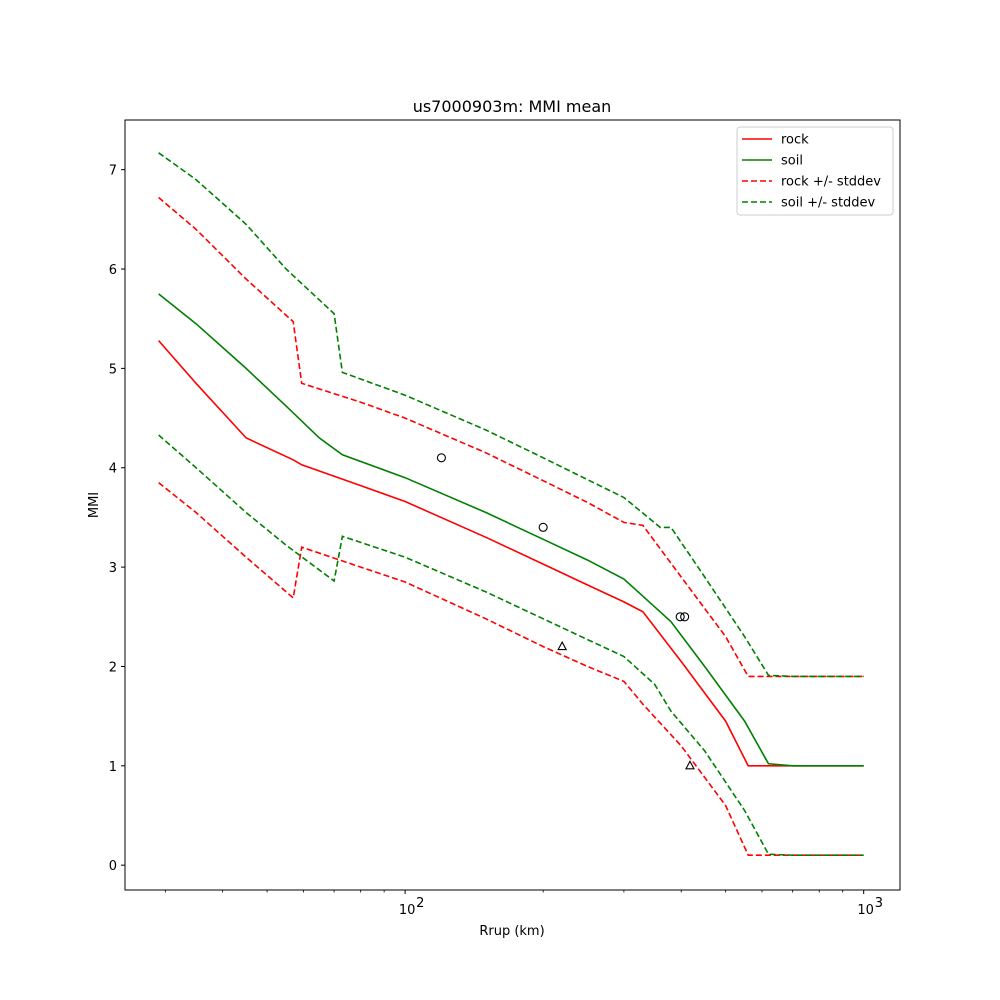 This screenshot has width=1000, height=1000. I want to click on legend: rock soil rock +/- stddev soil +/- stddev, so click(815, 171).